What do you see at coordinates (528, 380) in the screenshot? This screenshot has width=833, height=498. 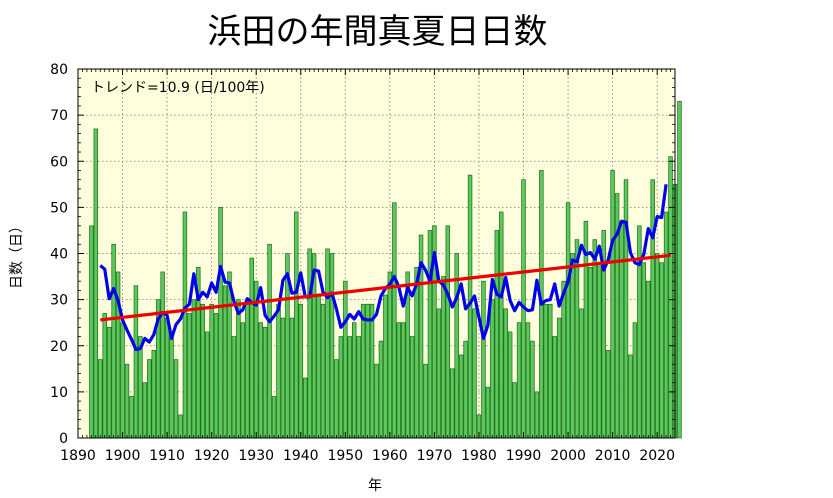 I see `bar-1991` at bounding box center [528, 380].